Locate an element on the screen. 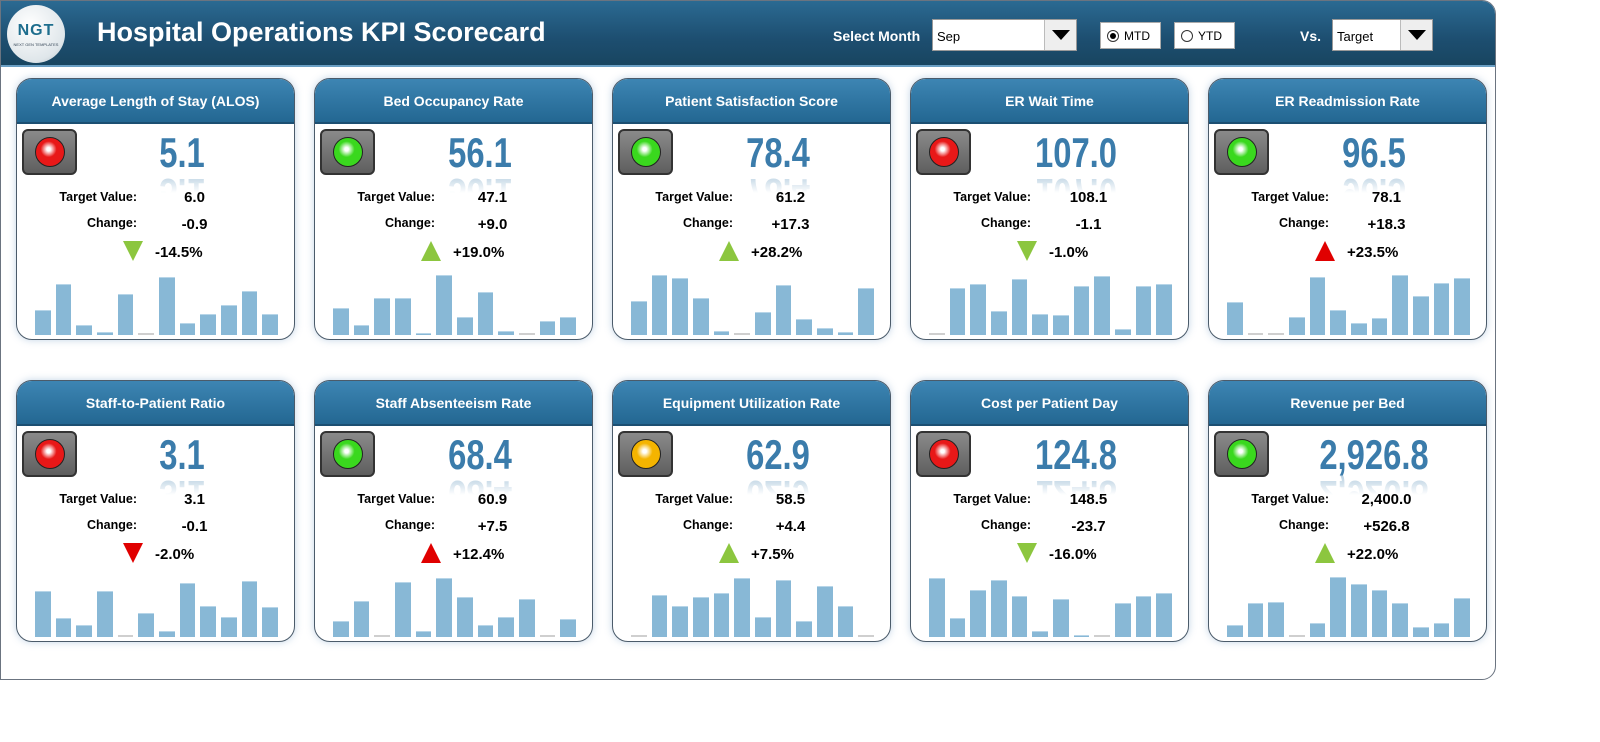 The height and width of the screenshot is (742, 1600). radio-ytd: YTD is located at coordinates (1204, 35).